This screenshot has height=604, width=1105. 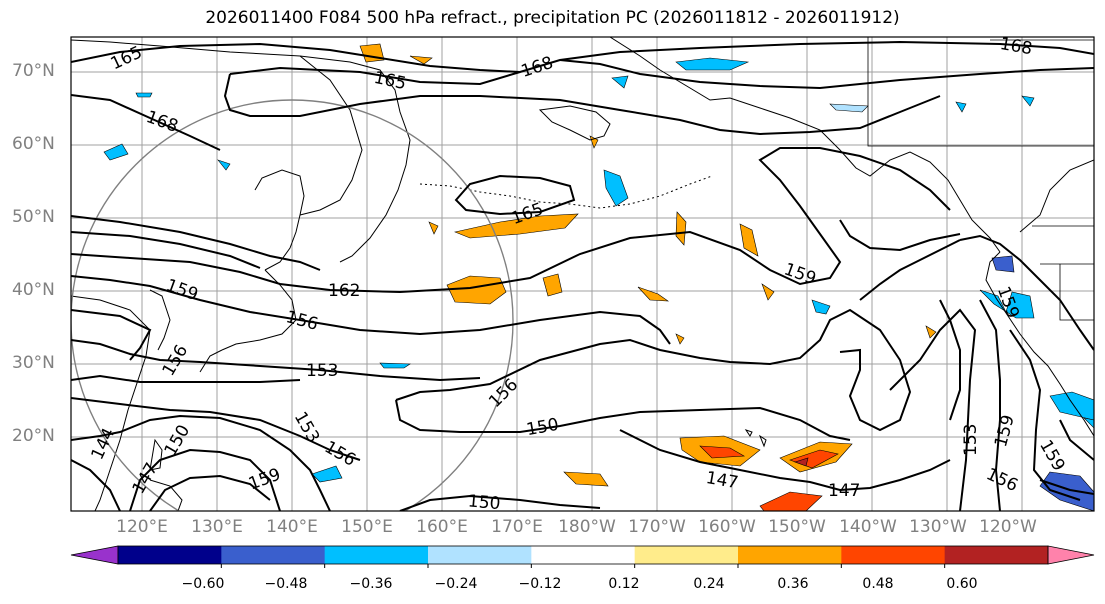 What do you see at coordinates (286, 584) in the screenshot?
I see `colorbar-tick-label: −0.48` at bounding box center [286, 584].